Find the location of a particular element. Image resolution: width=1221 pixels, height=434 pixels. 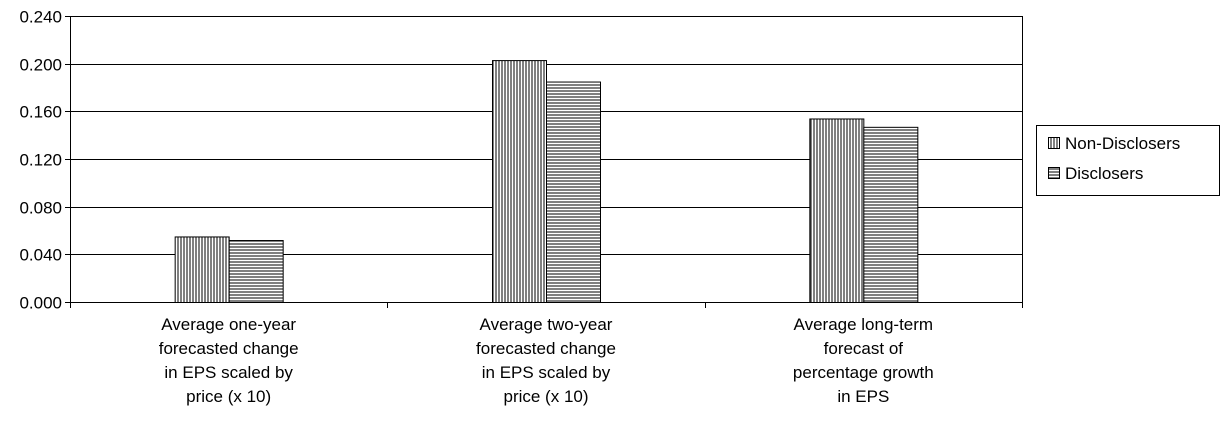

y-tick-label: 0.240 is located at coordinates (40, 17).